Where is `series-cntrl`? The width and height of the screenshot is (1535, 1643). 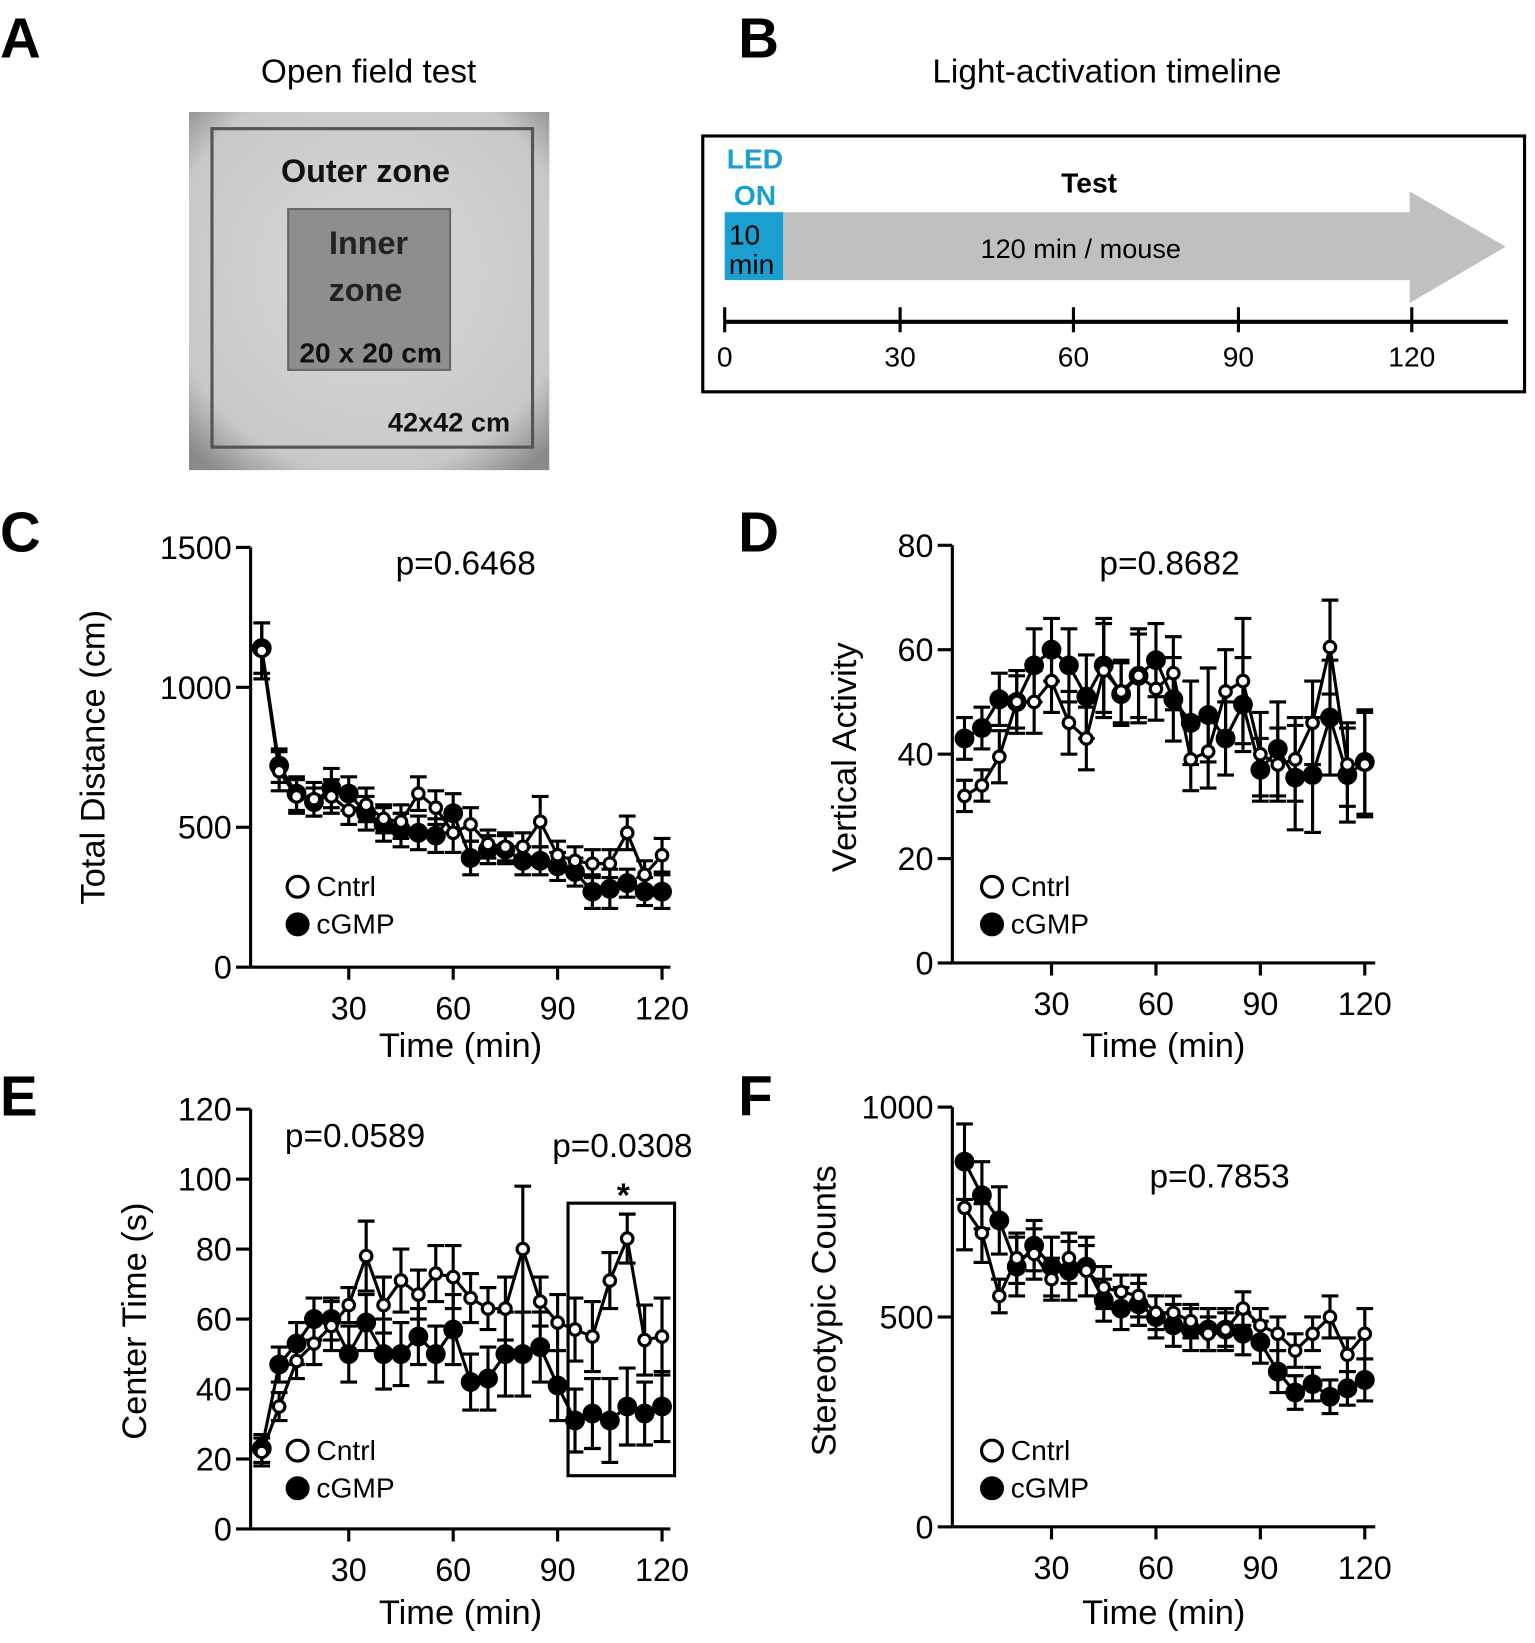
series-cntrl is located at coordinates (462, 756).